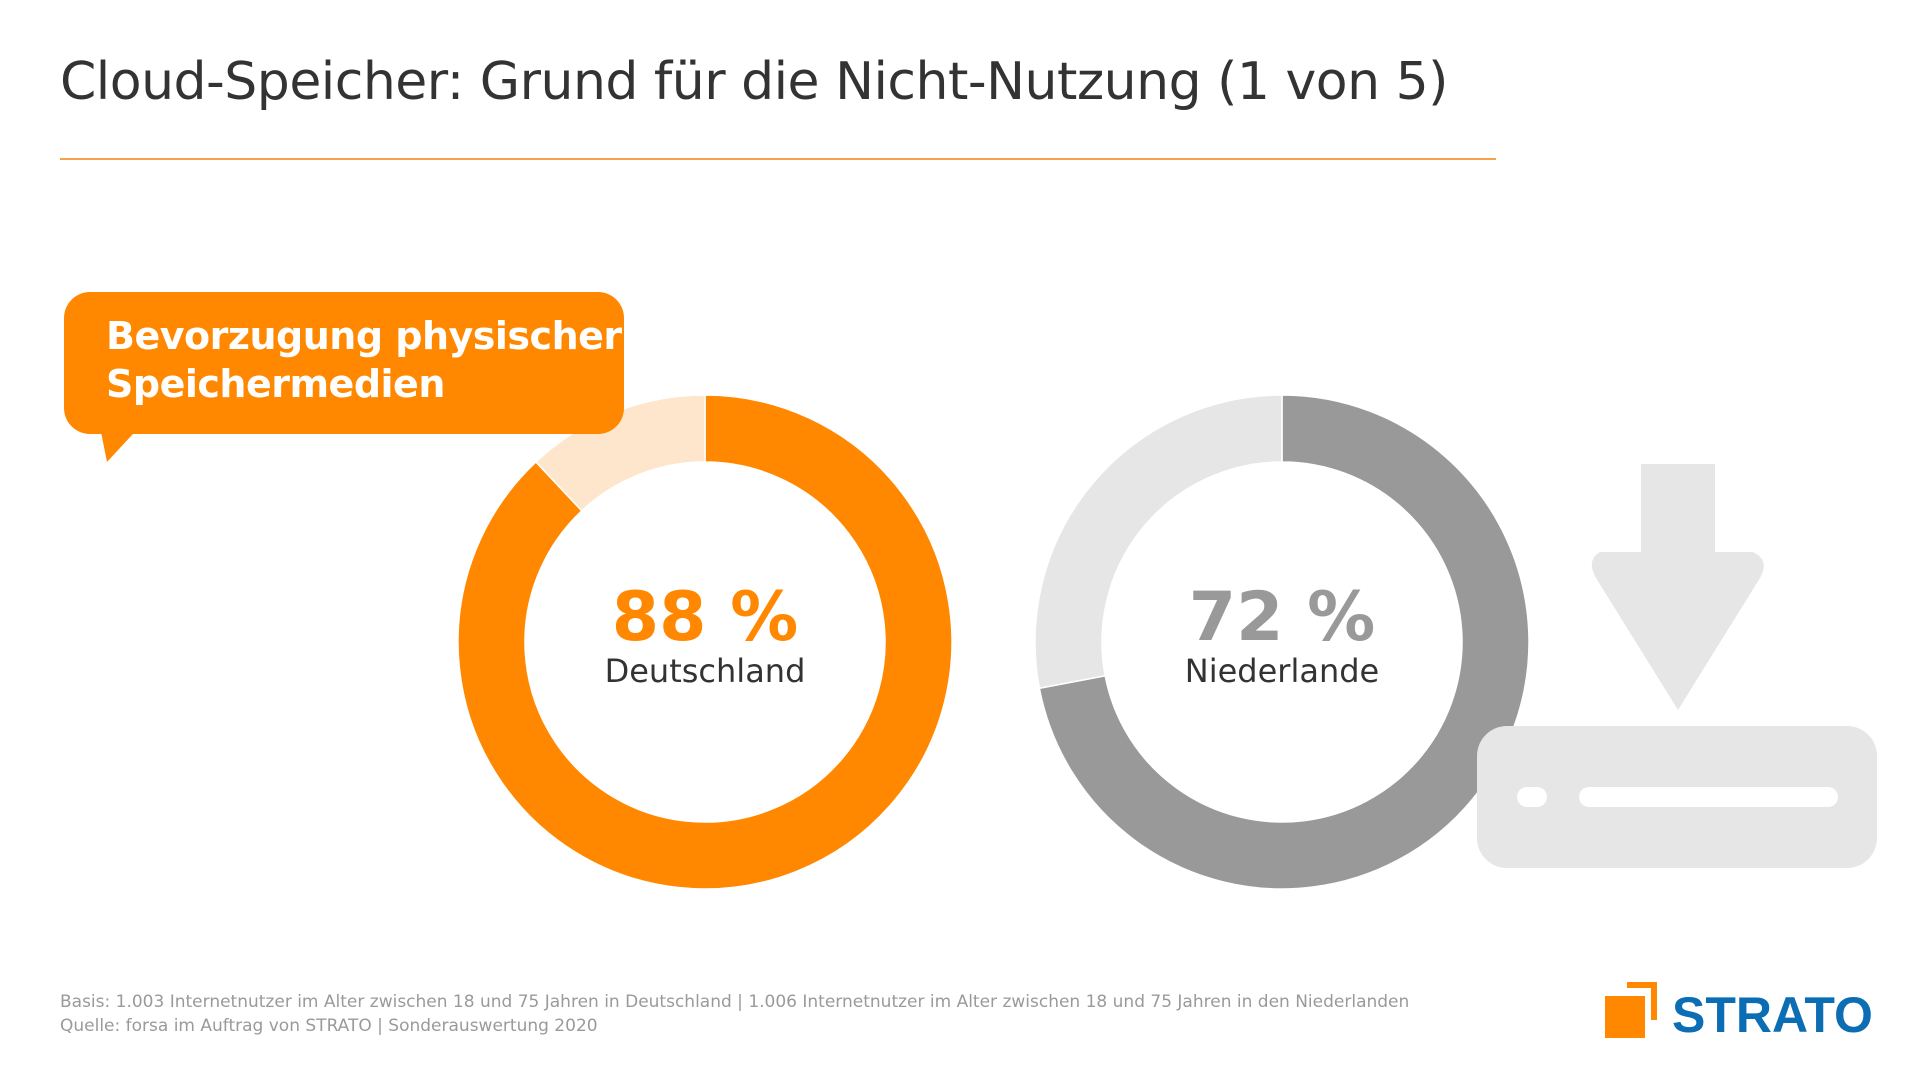  Describe the element at coordinates (705, 617) in the screenshot. I see `value-label-deutschland: 88 %` at that location.